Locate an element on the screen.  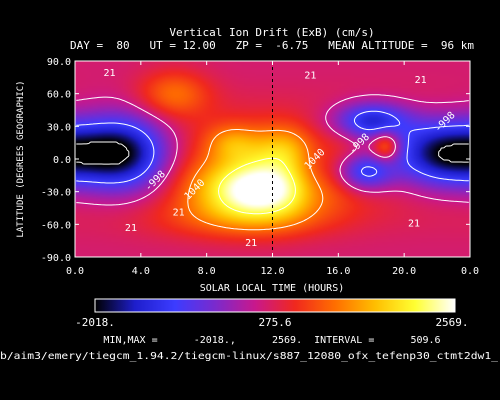
x-axis-label: SOLAR LOCAL TIME (HOURS) is located at coordinates (272, 288).